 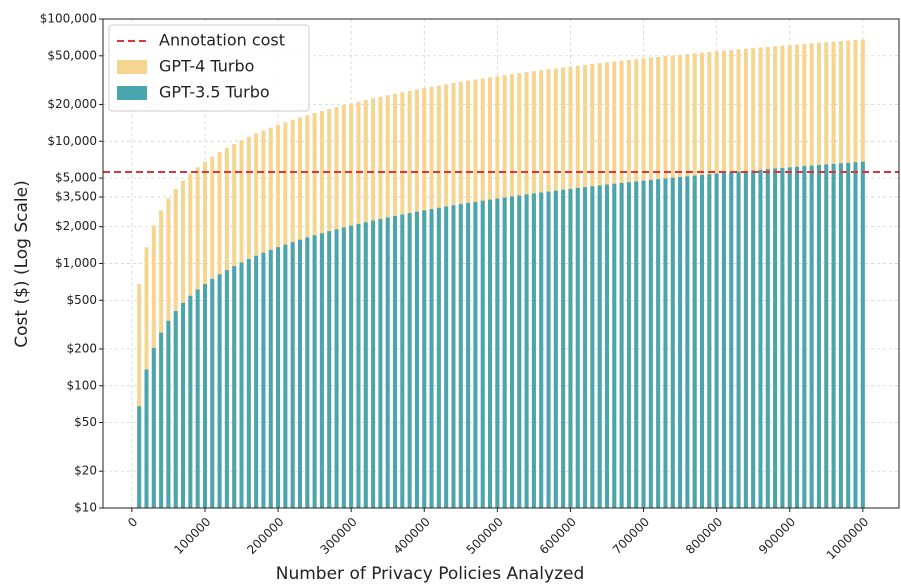 I want to click on y-tick-label: $50, so click(x=85, y=422).